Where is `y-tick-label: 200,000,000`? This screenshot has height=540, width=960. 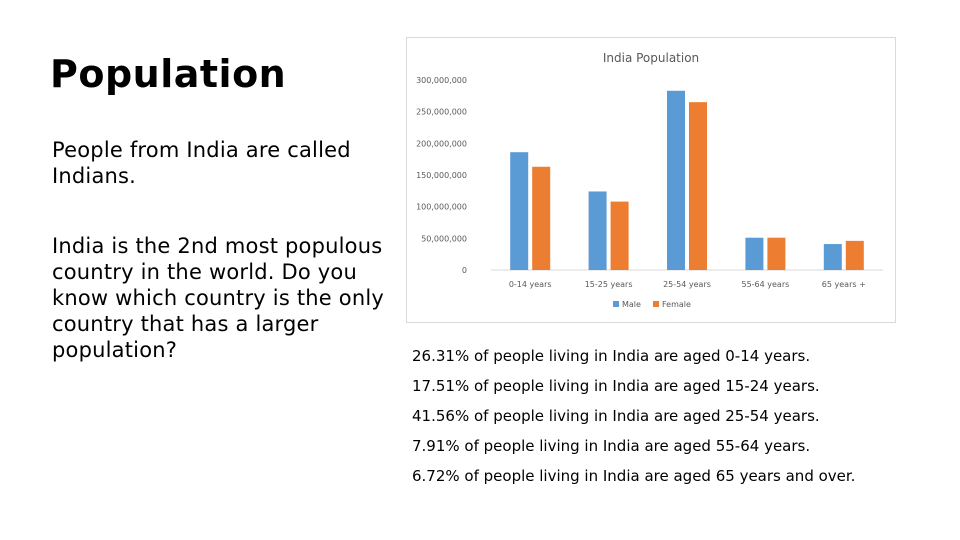 y-tick-label: 200,000,000 is located at coordinates (441, 143).